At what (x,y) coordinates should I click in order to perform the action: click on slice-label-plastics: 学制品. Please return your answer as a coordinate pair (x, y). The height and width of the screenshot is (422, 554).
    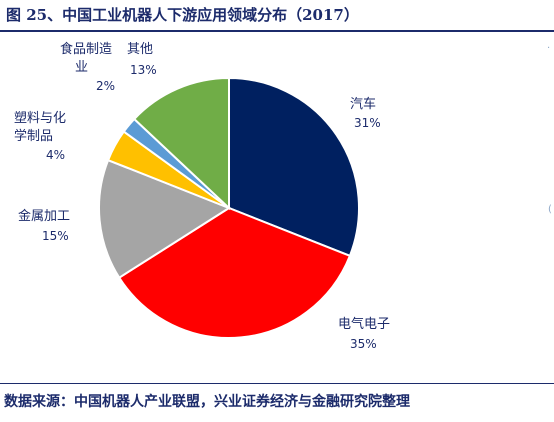
    Looking at the image, I should click on (33, 136).